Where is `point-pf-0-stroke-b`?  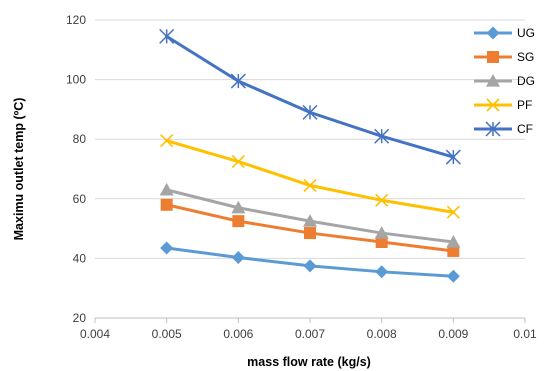
point-pf-0-stroke-b is located at coordinates (167, 141).